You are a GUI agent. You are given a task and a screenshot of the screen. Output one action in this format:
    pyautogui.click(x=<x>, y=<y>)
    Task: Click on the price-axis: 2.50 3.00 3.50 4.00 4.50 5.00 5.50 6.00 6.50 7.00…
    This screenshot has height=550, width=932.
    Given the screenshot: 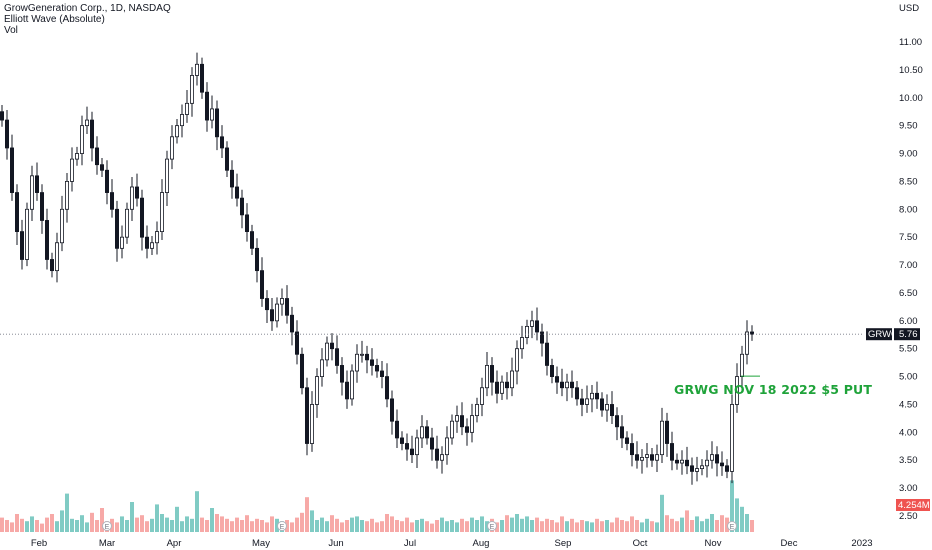 What is the action you would take?
    pyautogui.click(x=911, y=279)
    